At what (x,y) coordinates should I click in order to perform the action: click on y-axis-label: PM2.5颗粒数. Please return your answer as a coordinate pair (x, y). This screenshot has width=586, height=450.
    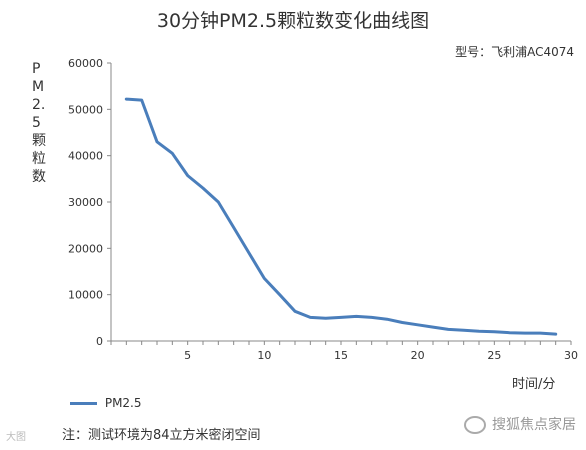
    Looking at the image, I should click on (39, 123).